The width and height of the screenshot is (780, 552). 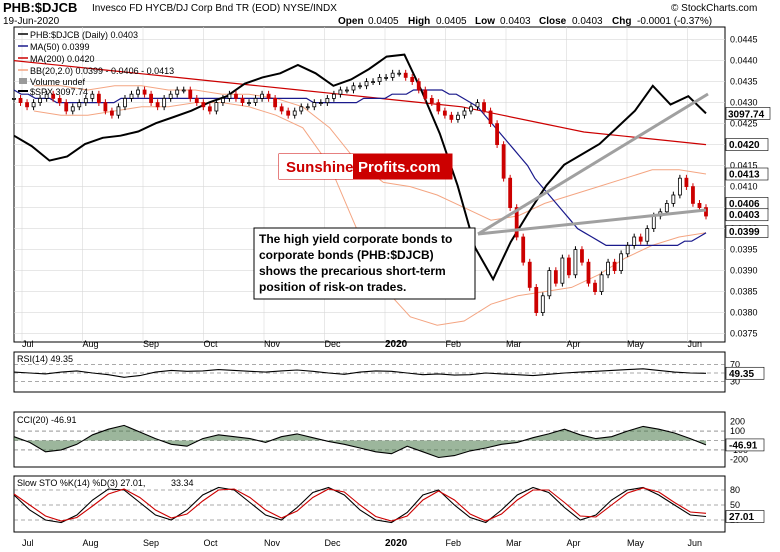 What do you see at coordinates (272, 344) in the screenshot?
I see `month-label-main: Nov` at bounding box center [272, 344].